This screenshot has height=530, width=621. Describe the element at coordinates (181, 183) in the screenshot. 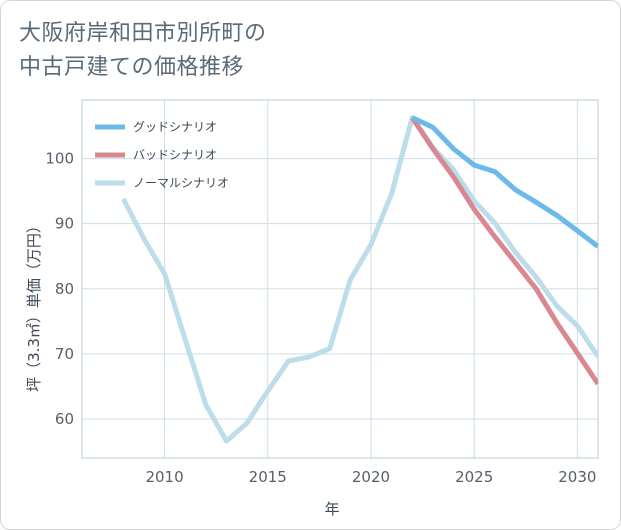

I see `legend-label: ノーマルシナリオ` at that location.